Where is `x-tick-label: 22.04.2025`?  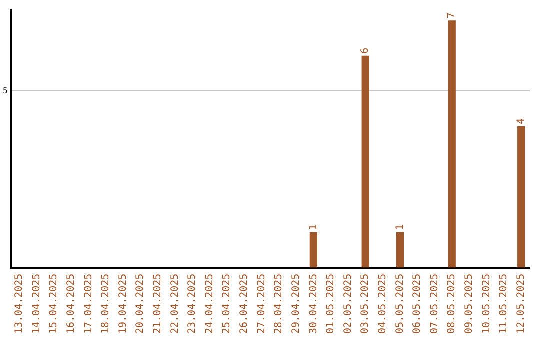
x-tick-label: 22.04.2025 is located at coordinates (175, 304).